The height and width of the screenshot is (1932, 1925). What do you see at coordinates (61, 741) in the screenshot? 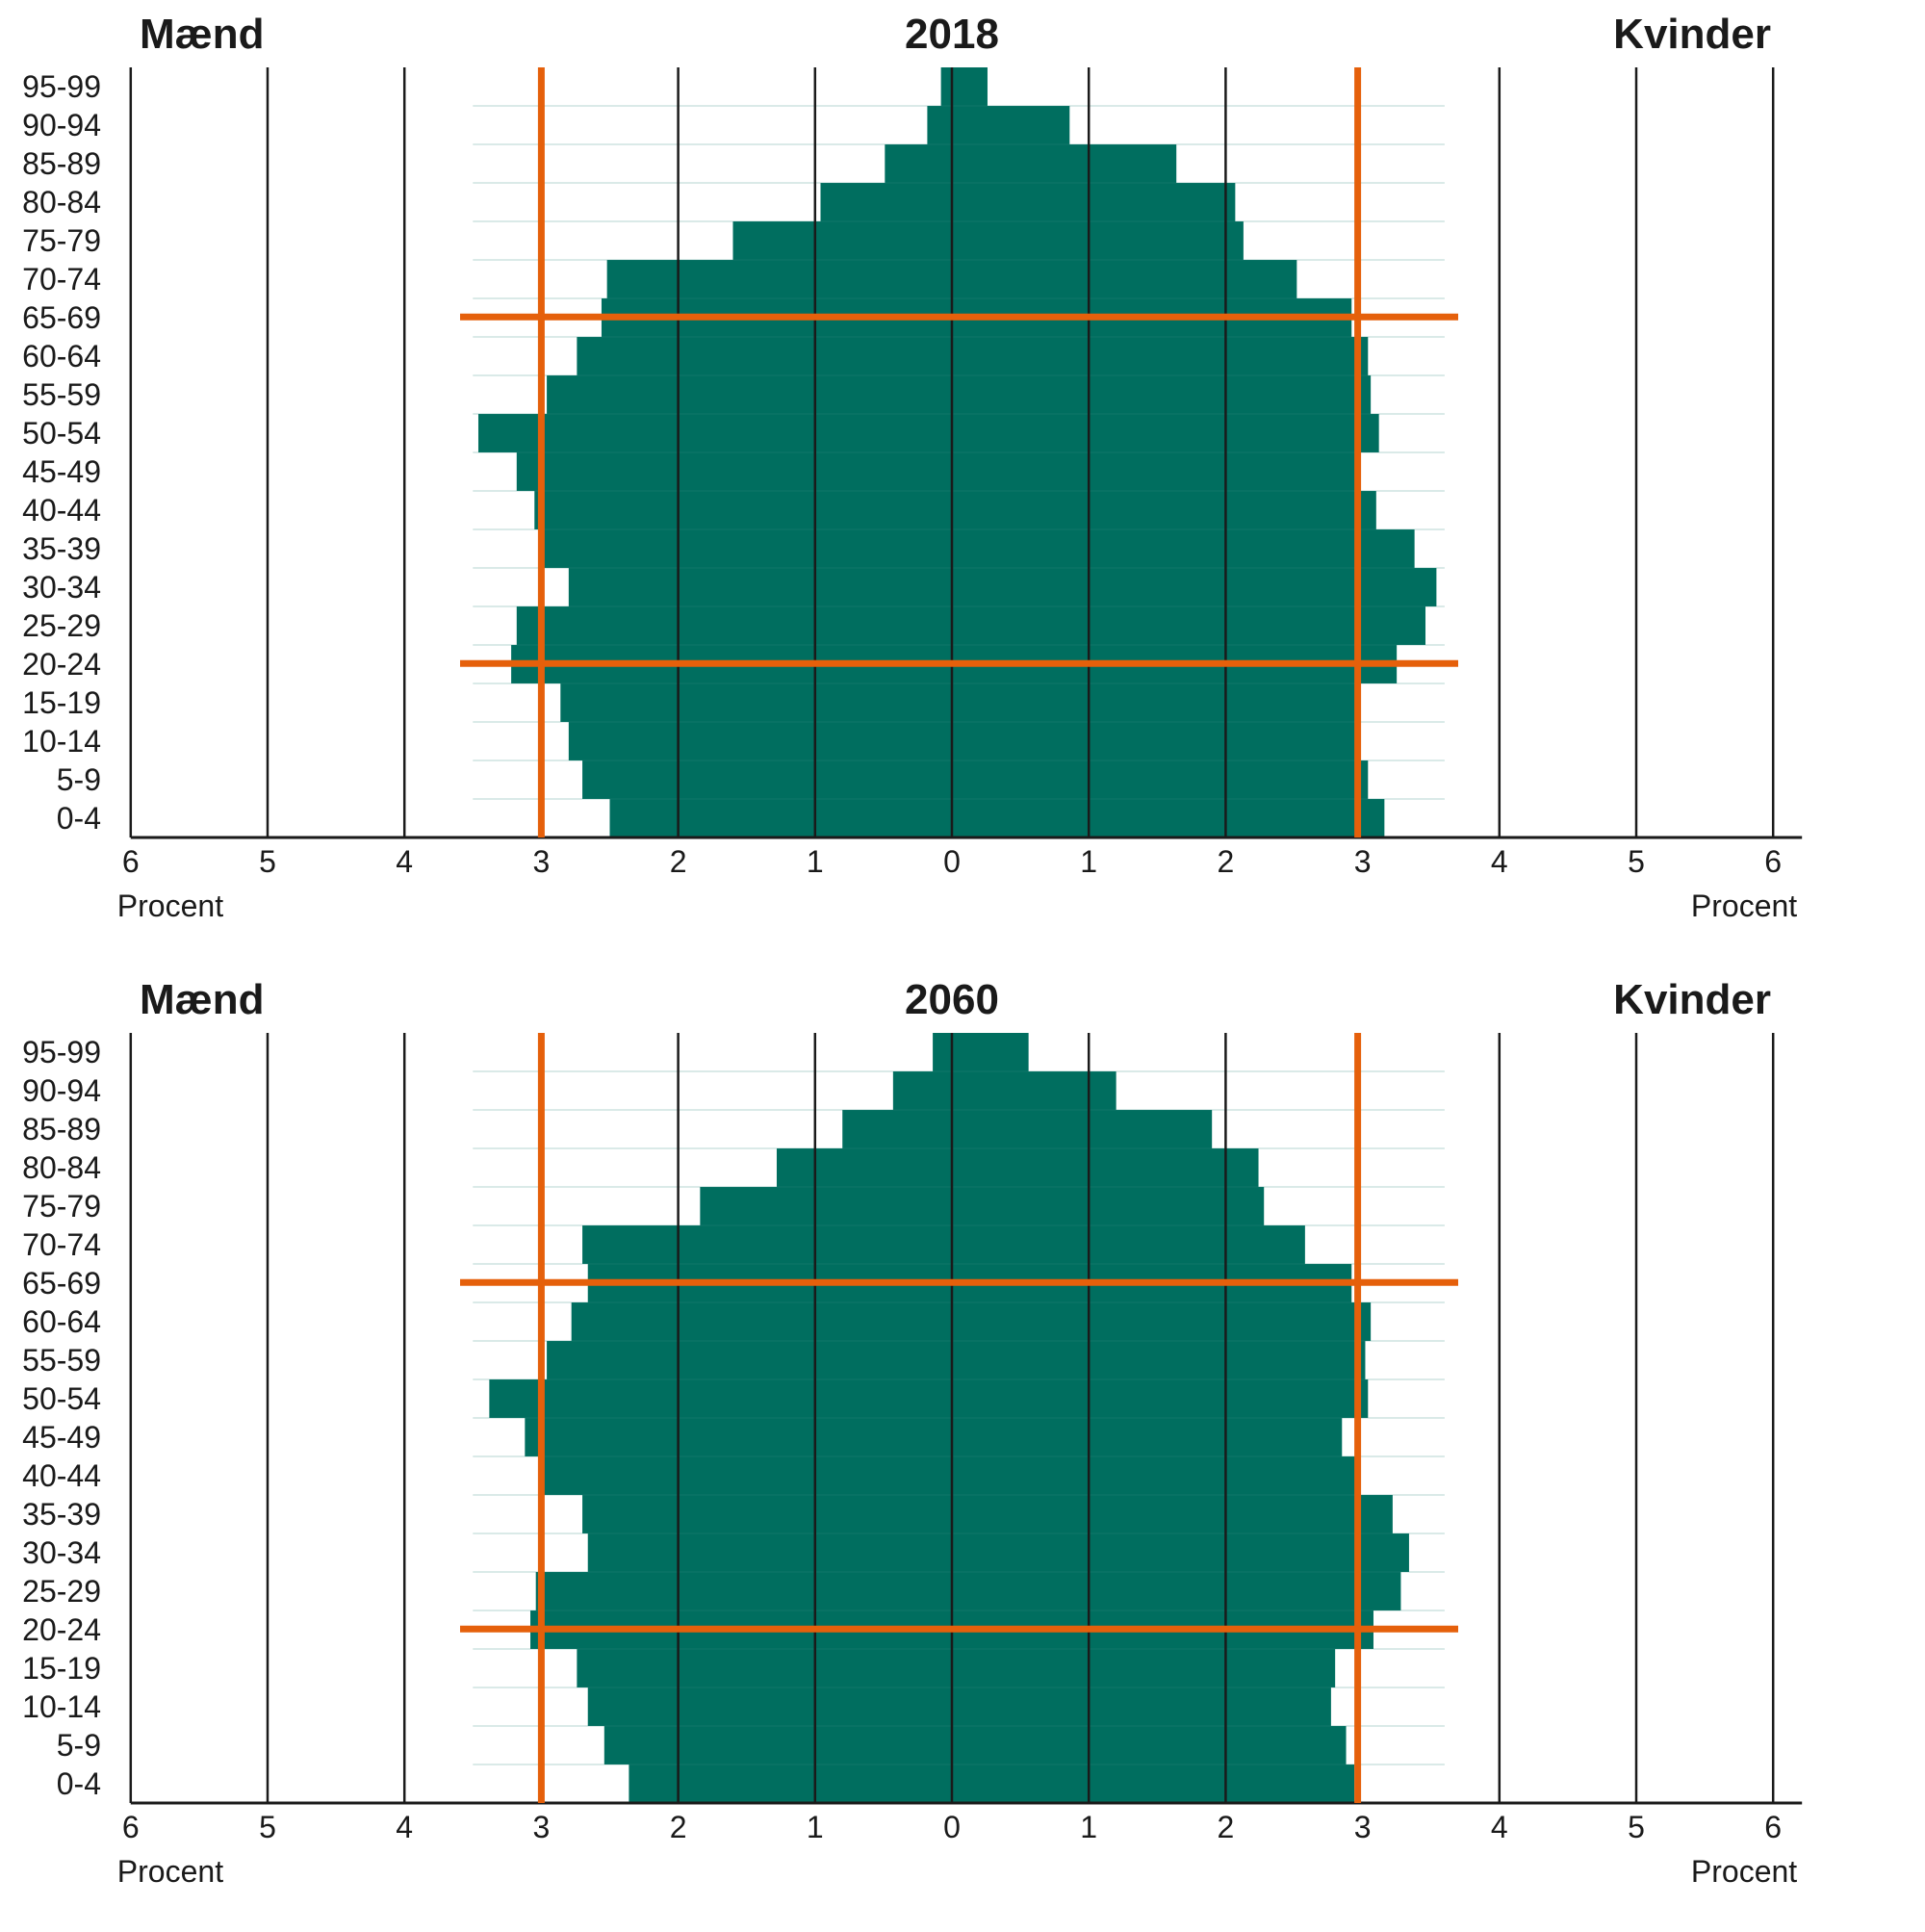
I see `age-label: 10-14` at bounding box center [61, 741].